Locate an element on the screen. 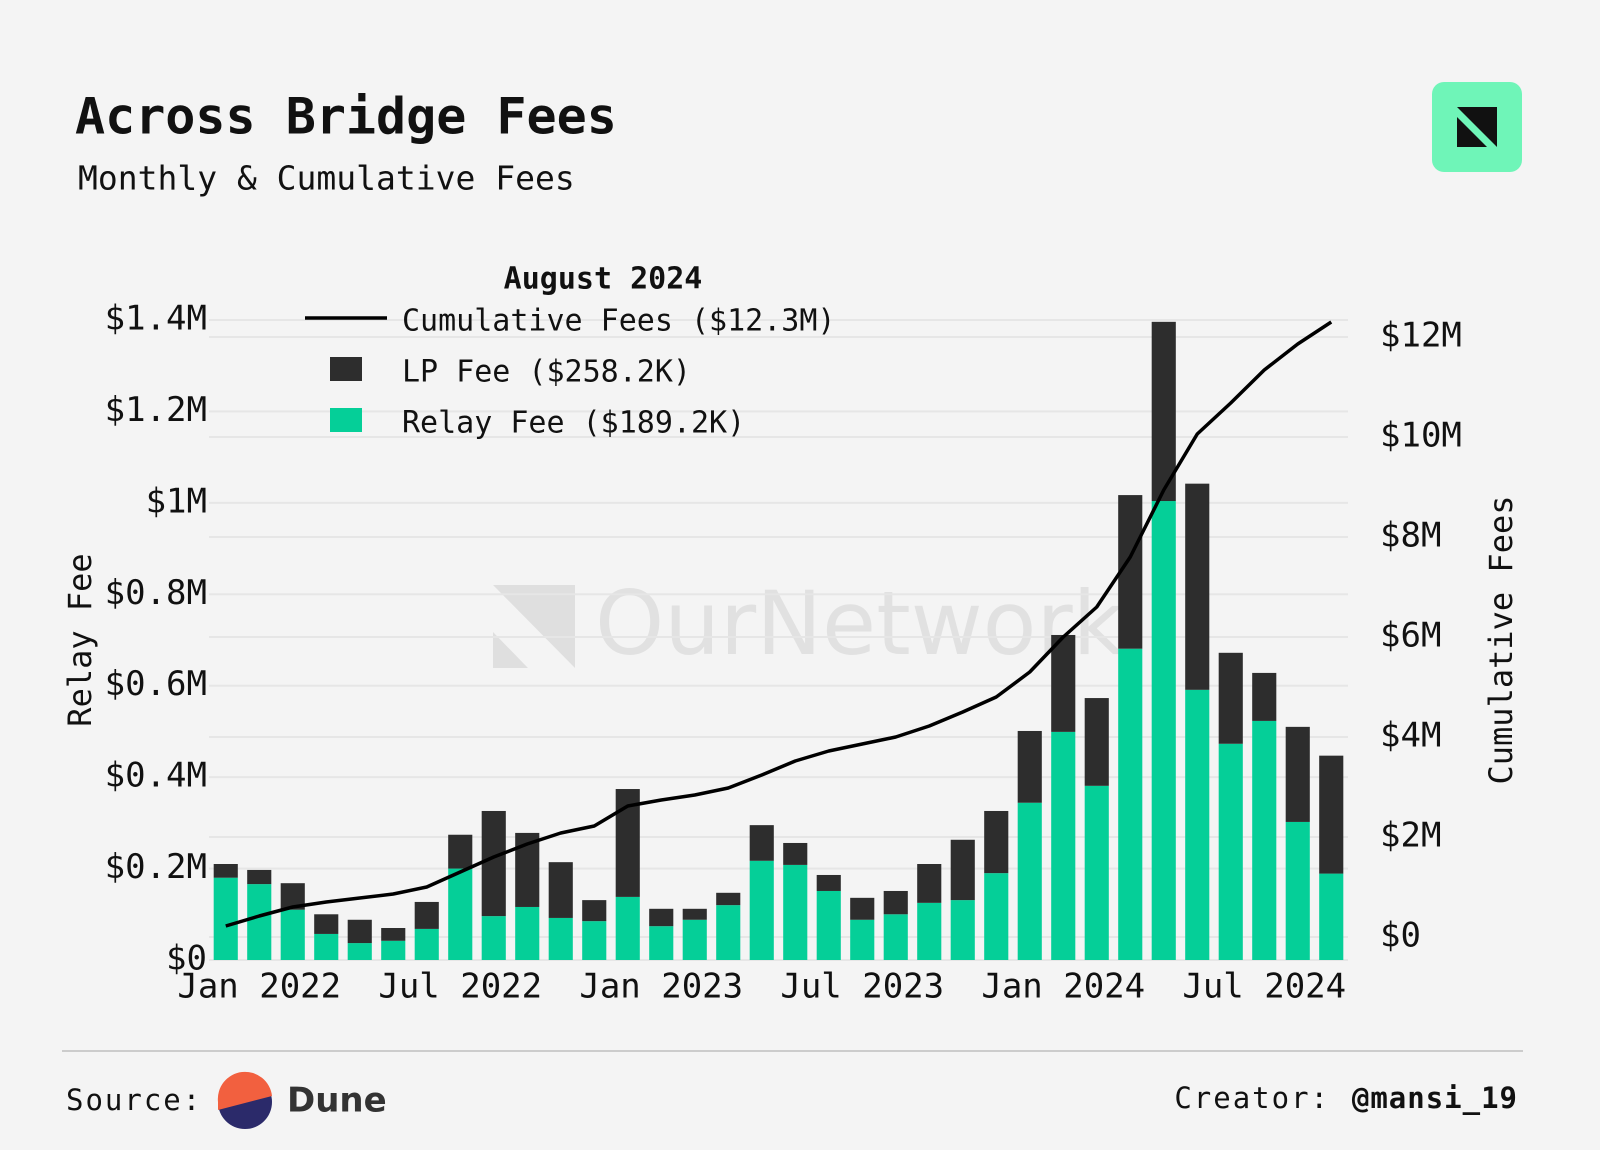 The height and width of the screenshot is (1150, 1600). legend-label: LP Fee ($258.2K) is located at coordinates (546, 372).